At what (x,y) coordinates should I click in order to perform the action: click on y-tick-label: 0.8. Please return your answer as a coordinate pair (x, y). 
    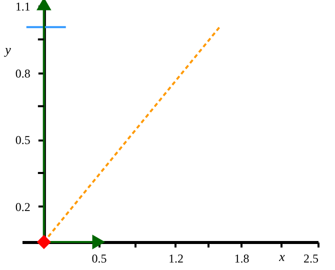
    Looking at the image, I should click on (22, 73).